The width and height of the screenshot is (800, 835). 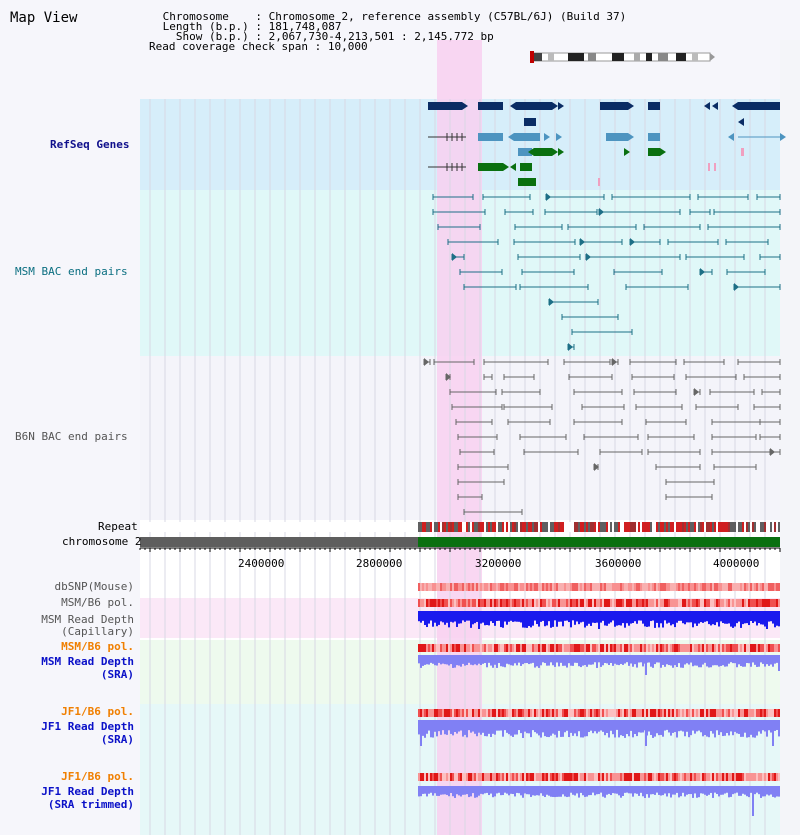 What do you see at coordinates (90, 144) in the screenshot?
I see `track-label-refseq: RefSeq Genes` at bounding box center [90, 144].